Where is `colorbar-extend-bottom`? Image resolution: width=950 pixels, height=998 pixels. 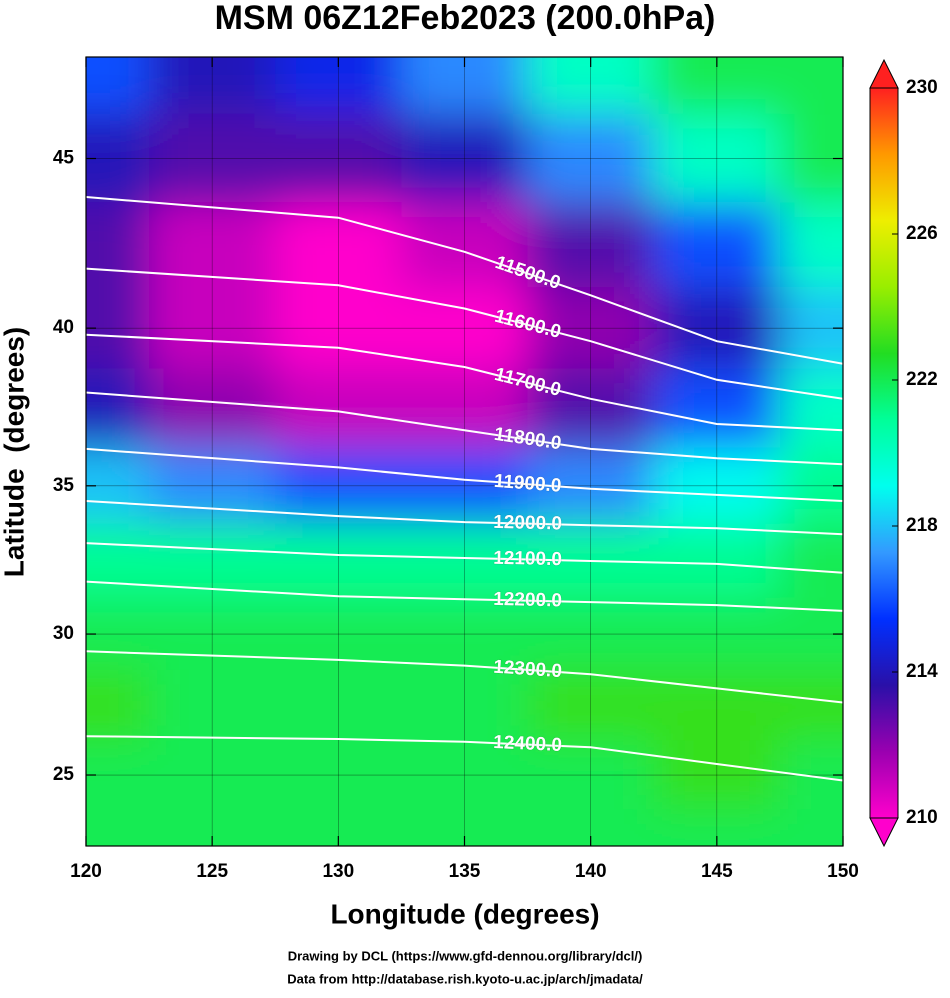
colorbar-extend-bottom is located at coordinates (884, 832).